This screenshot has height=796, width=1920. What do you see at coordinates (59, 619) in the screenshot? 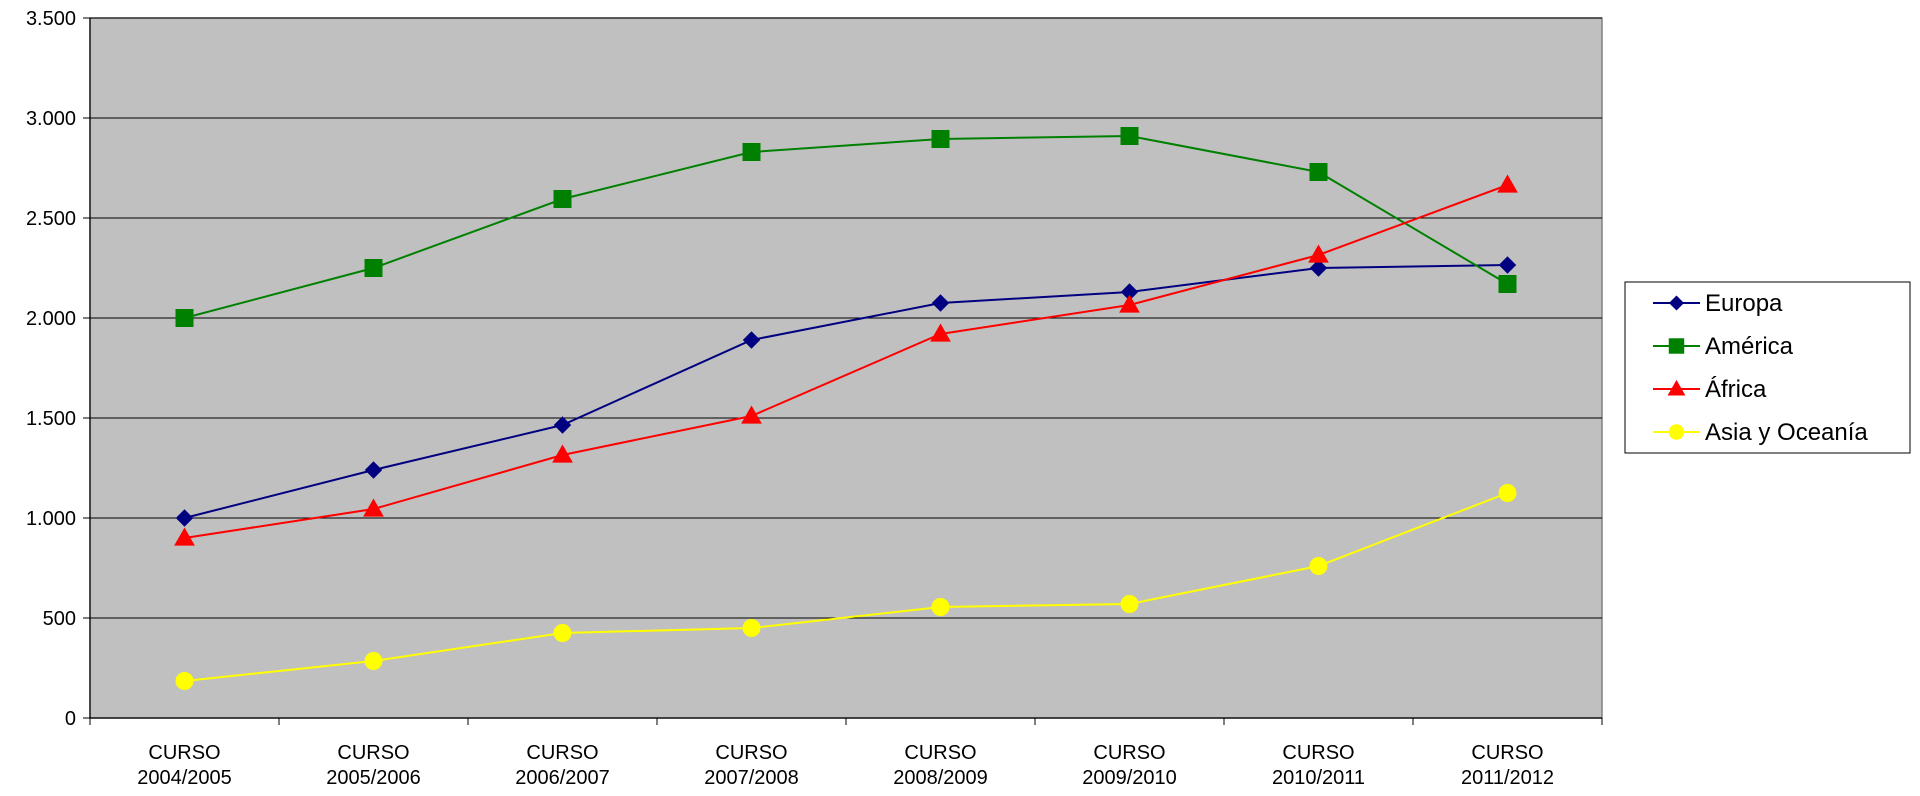
I see `y-tick-label: 500` at bounding box center [59, 619].